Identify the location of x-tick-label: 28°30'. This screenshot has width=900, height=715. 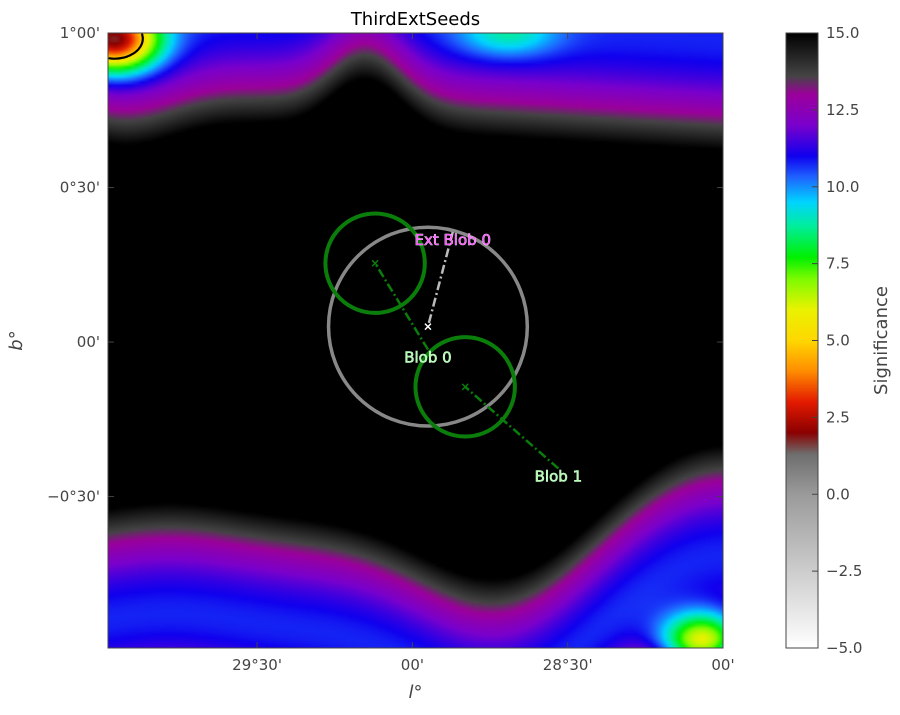
(568, 665).